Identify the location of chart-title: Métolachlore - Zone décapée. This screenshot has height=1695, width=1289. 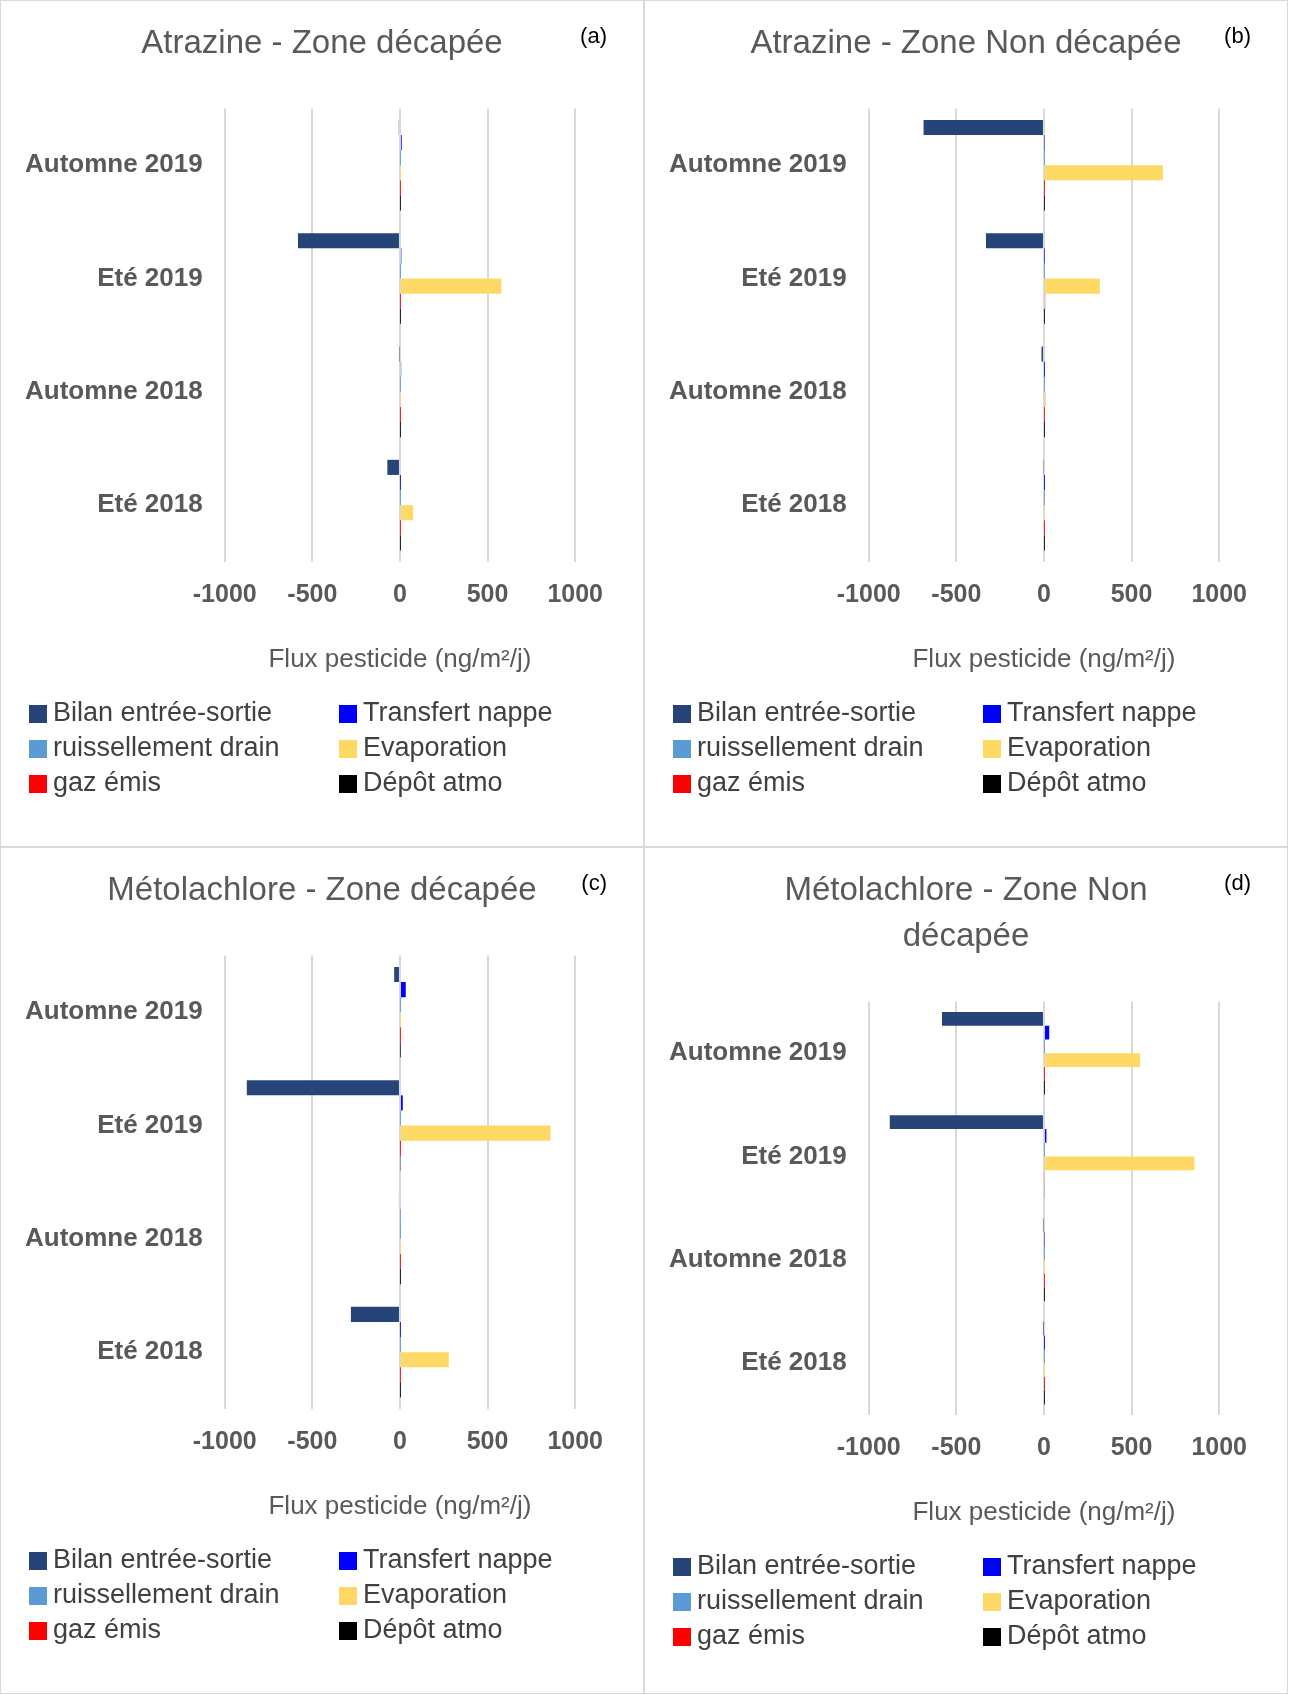
(322, 889).